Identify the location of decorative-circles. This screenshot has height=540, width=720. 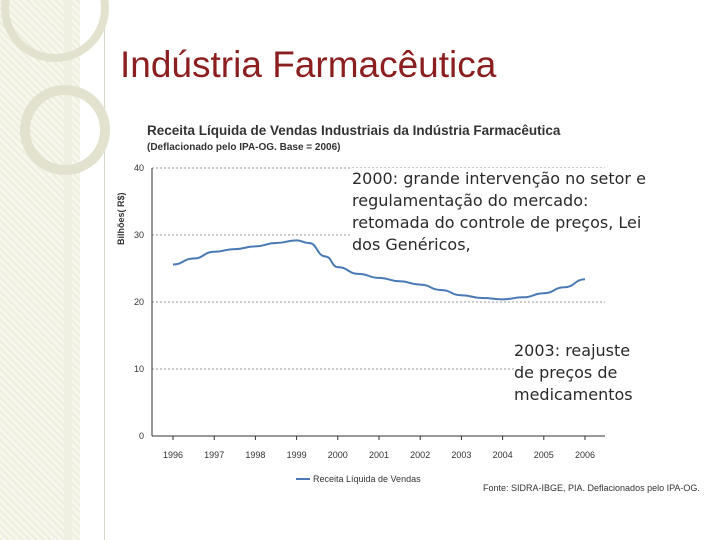
(55, 87).